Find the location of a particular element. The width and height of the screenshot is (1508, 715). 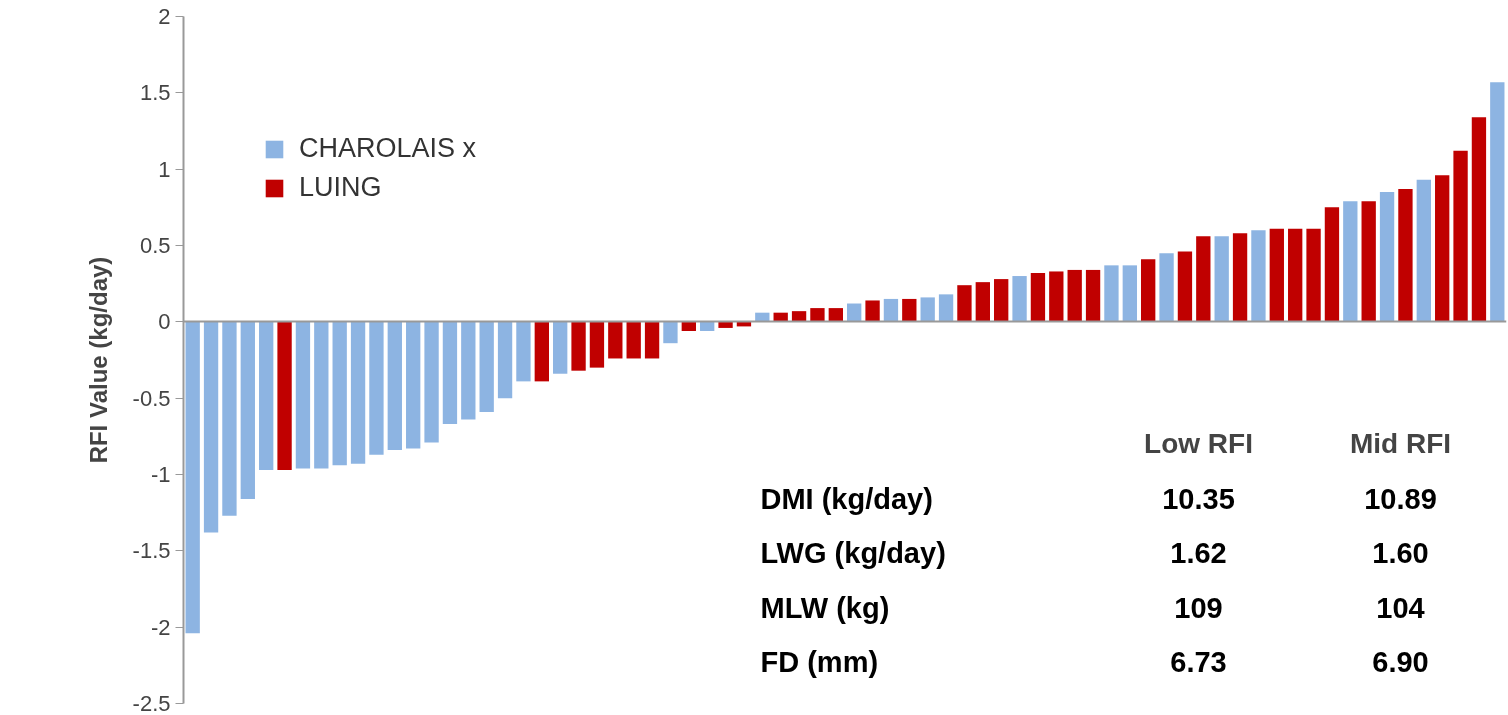

y-tick-label: -1 is located at coordinates (160, 474).